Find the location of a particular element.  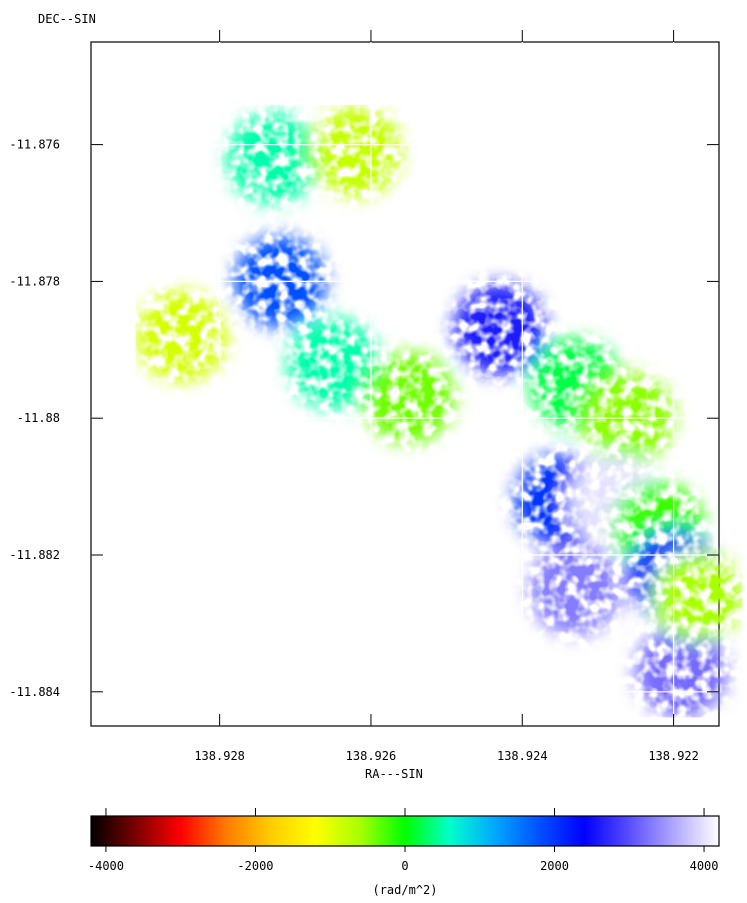

y-tick-label: -11.882 is located at coordinates (34, 555).